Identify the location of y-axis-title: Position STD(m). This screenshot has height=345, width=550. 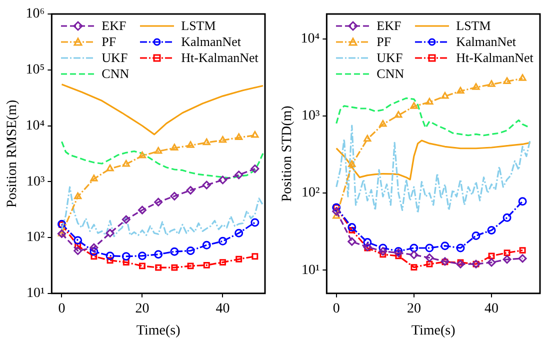
(288, 153).